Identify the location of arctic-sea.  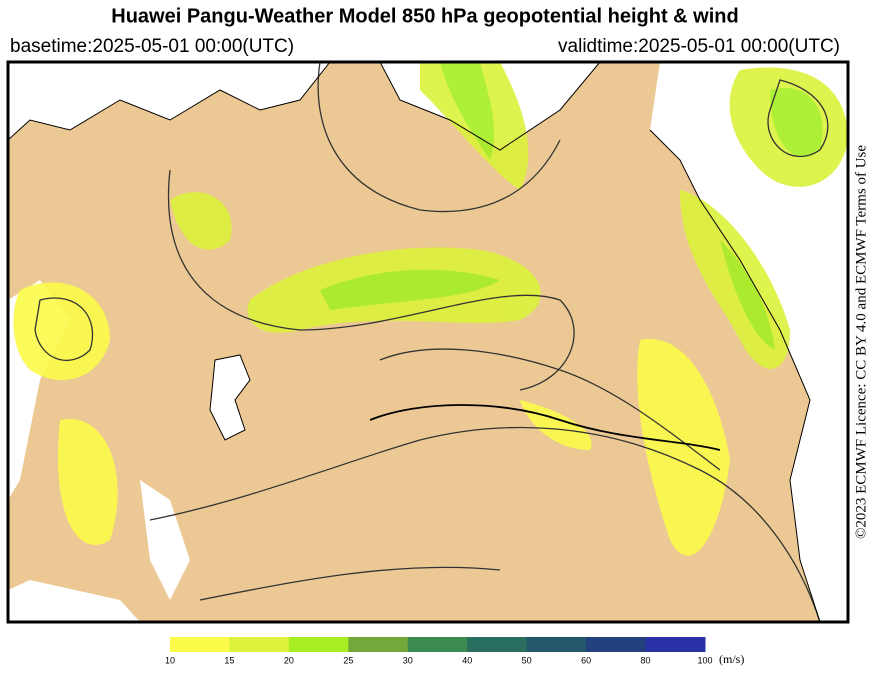
(169, 101).